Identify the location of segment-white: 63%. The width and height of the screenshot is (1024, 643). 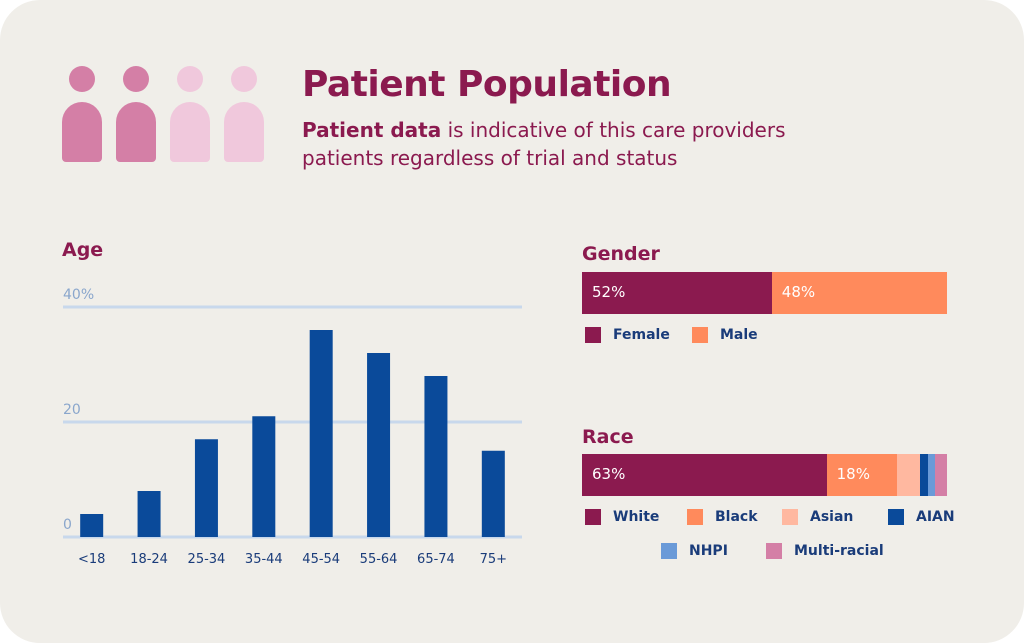
(704, 475).